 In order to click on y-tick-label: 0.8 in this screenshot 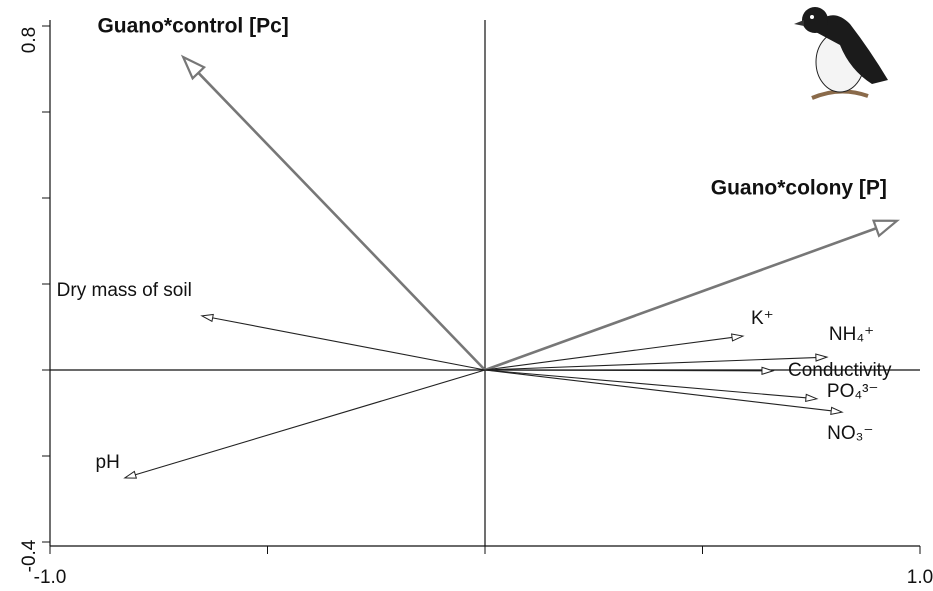, I will do `click(29, 40)`.